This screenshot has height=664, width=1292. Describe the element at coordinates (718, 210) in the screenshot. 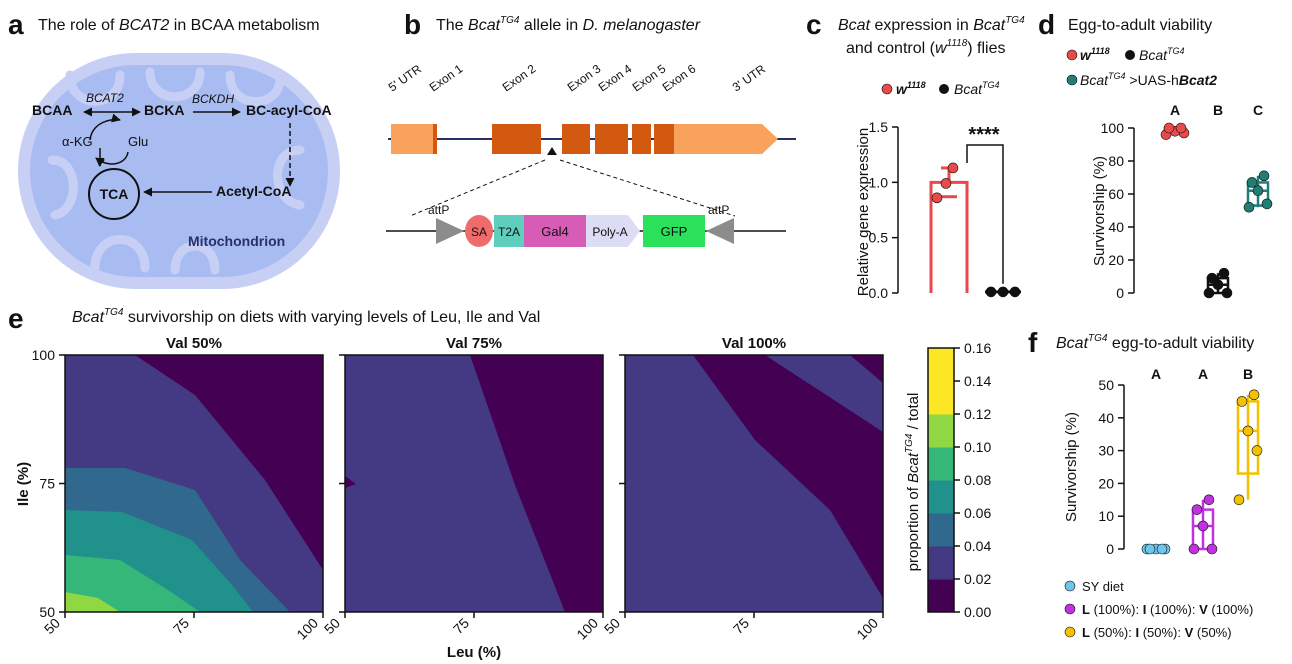

I see `attp-right-label: attP` at that location.